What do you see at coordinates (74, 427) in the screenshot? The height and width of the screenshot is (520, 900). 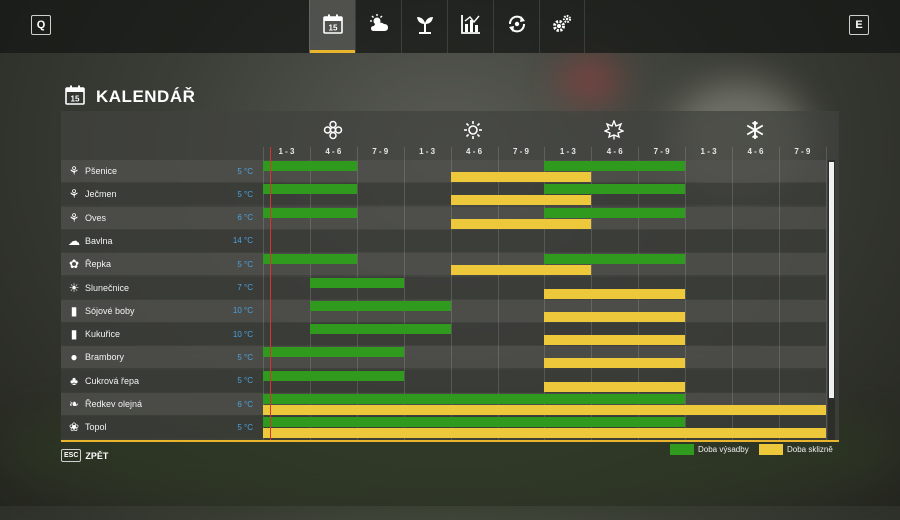 I see `poplar-icon: ❀` at bounding box center [74, 427].